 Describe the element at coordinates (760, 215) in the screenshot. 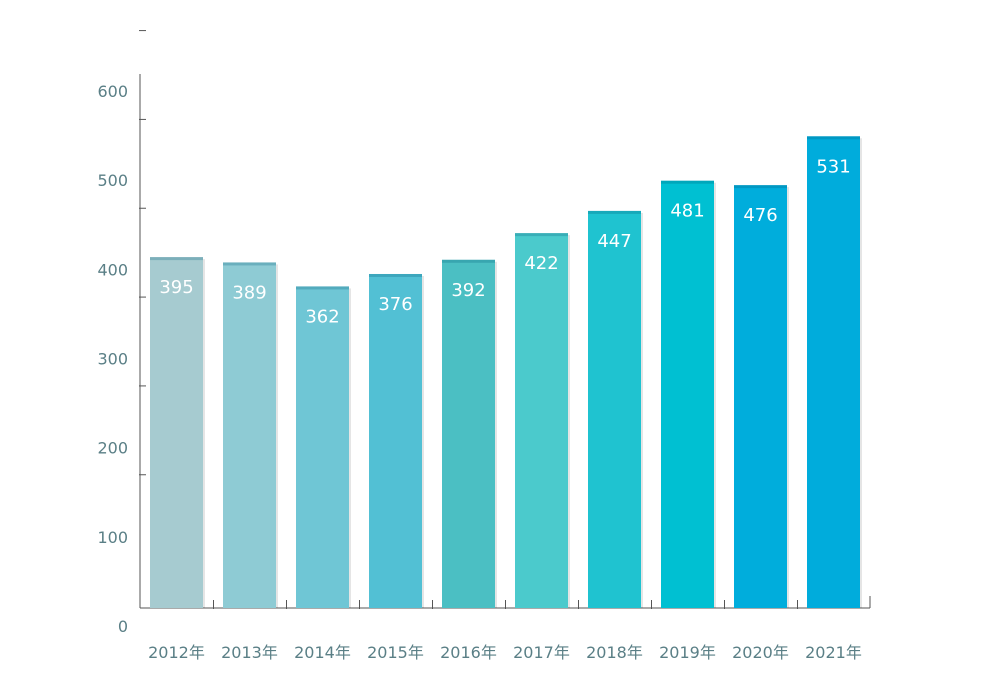

I see `data-label: 476` at that location.